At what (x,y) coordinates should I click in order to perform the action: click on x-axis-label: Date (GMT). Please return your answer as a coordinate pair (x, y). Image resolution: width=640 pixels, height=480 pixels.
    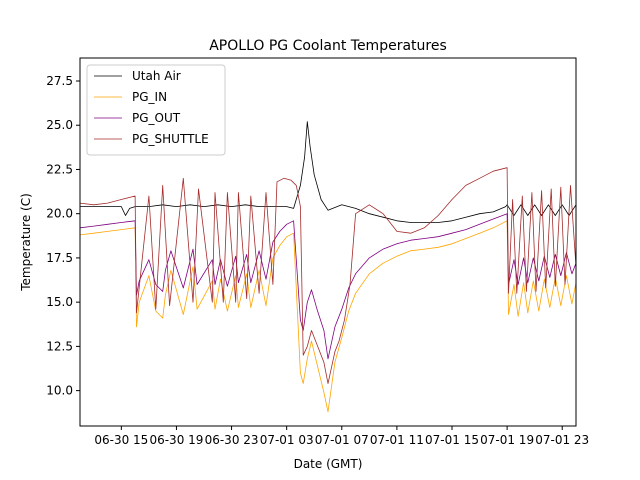
    Looking at the image, I should click on (328, 464).